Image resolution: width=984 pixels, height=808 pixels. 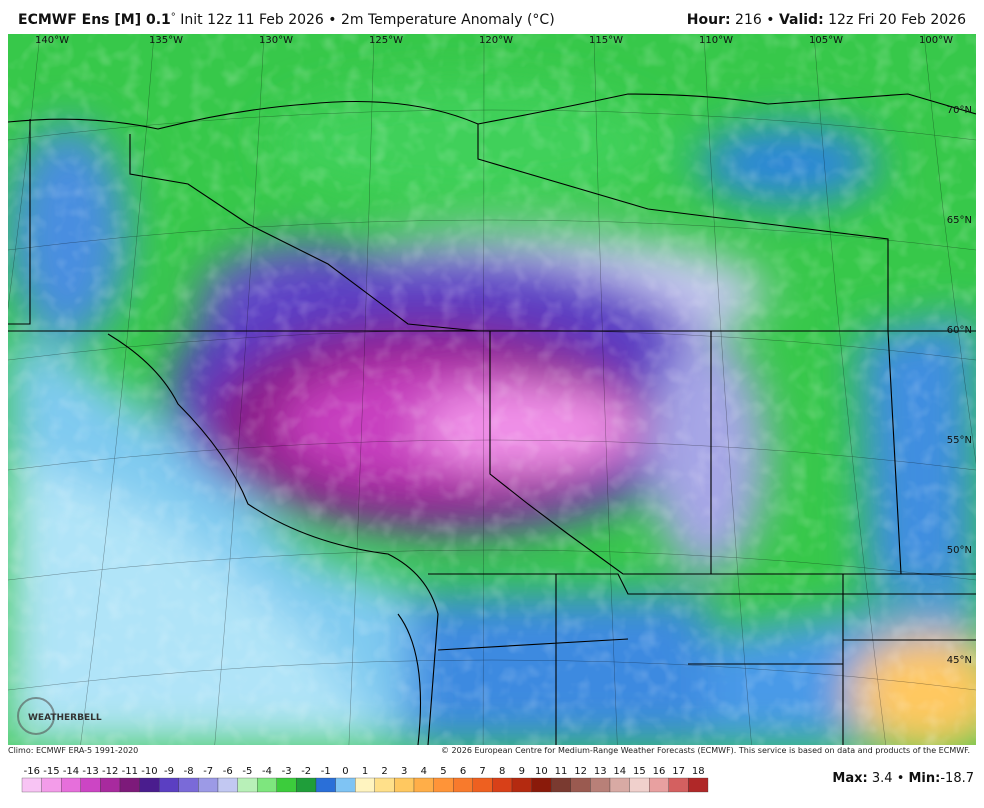 I want to click on legend-label: -6, so click(x=228, y=771).